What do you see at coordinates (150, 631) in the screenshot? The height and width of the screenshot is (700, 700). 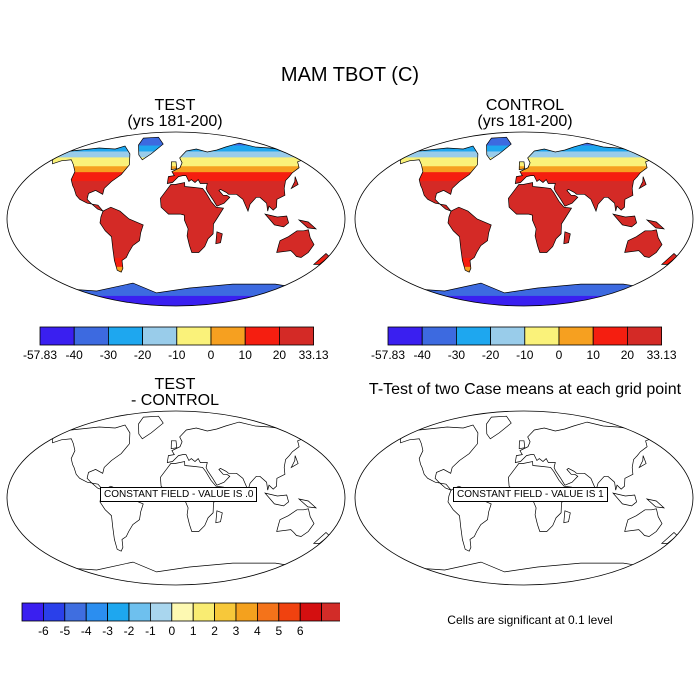 I see `colorbar-tick-label: -1` at bounding box center [150, 631].